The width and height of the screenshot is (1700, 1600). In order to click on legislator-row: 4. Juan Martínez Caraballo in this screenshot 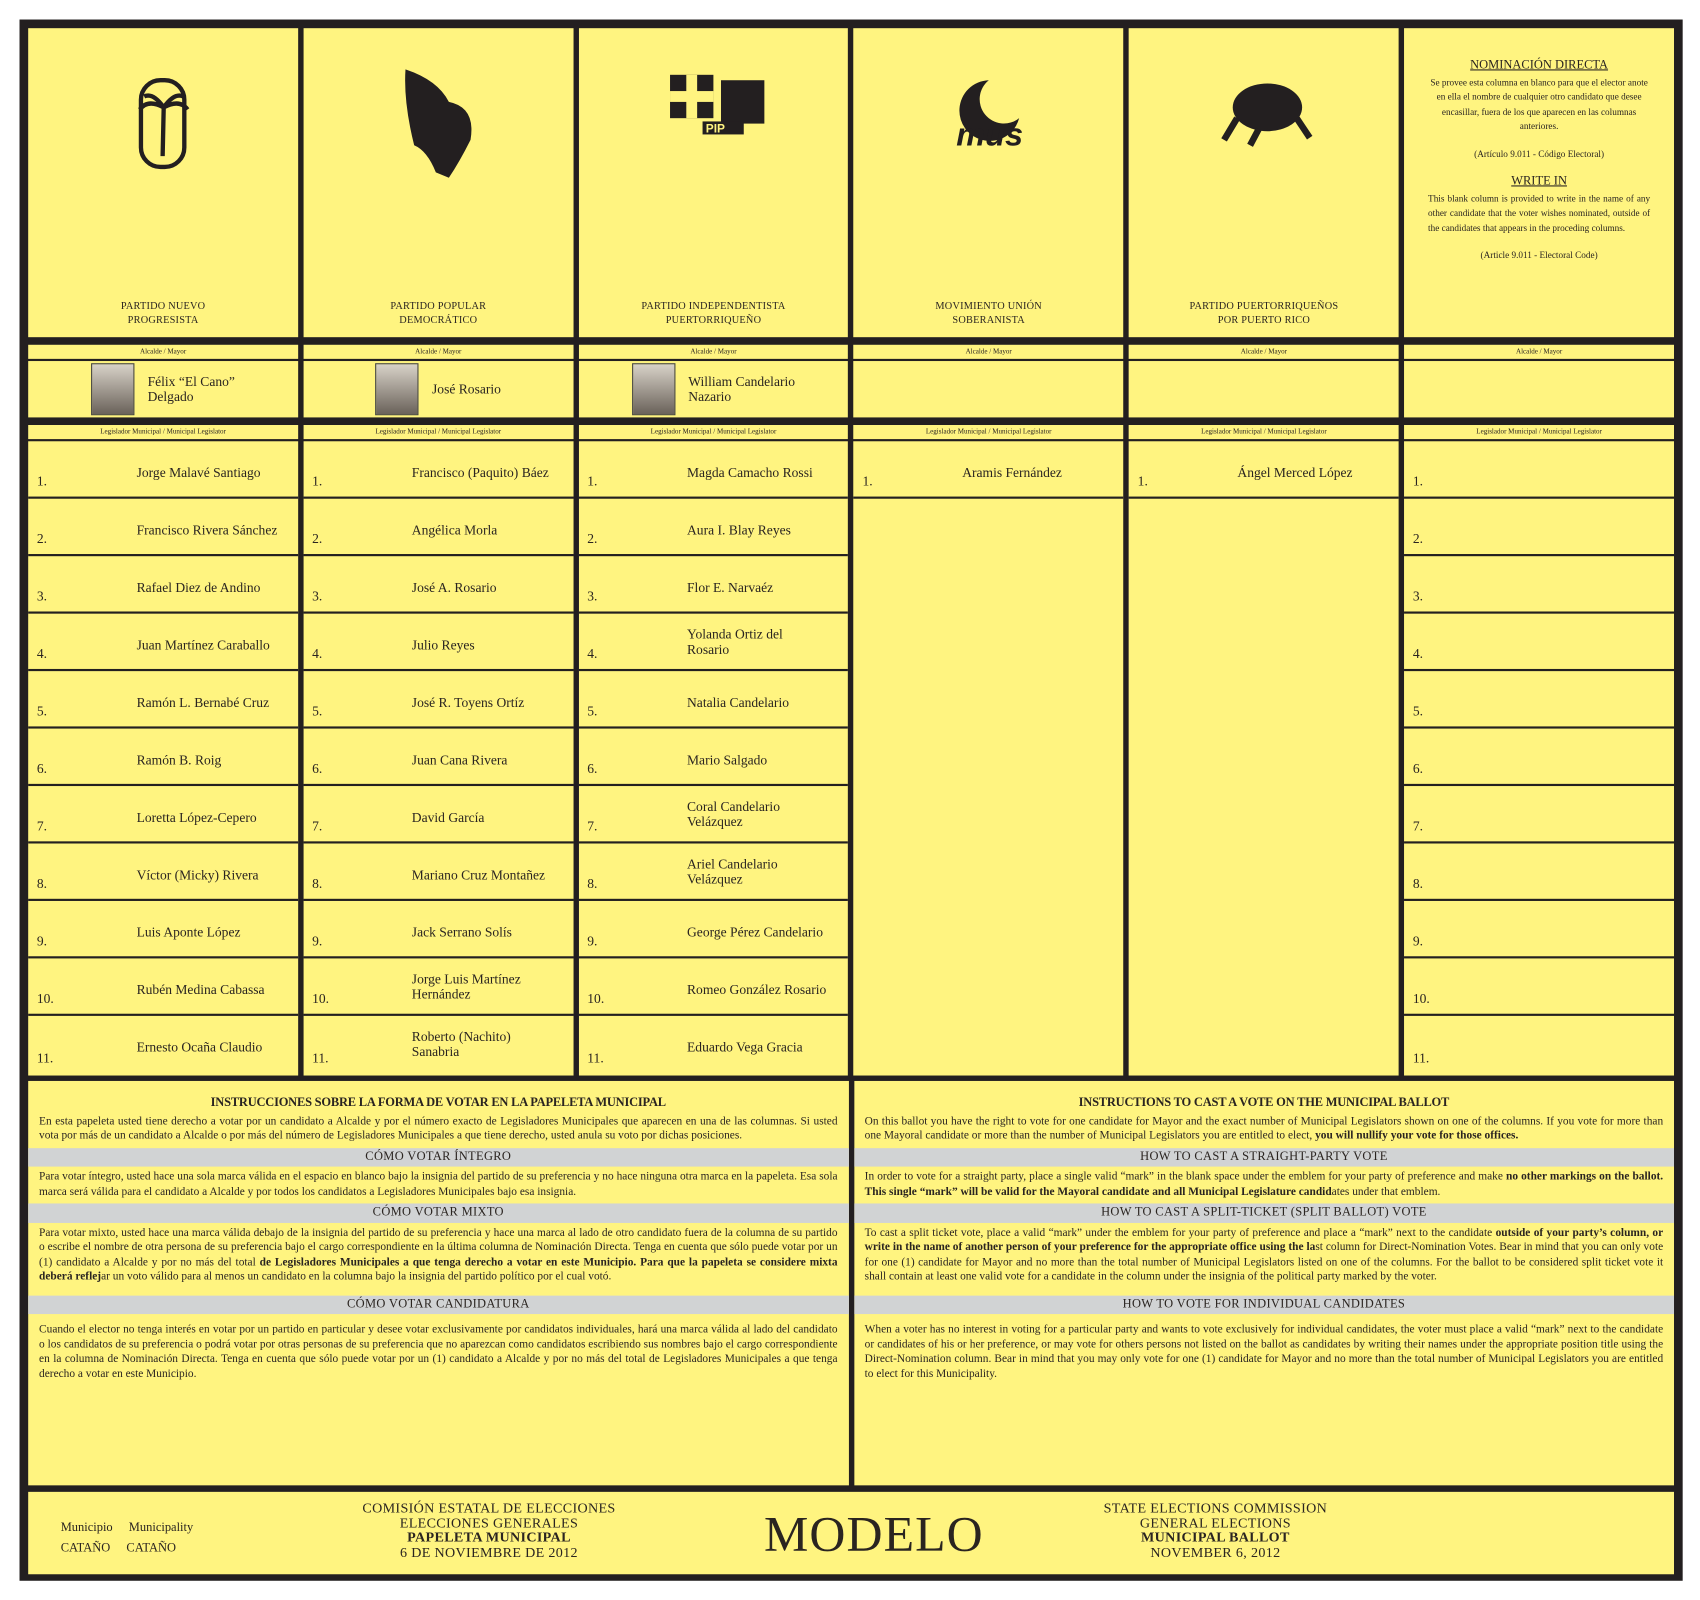, I will do `click(163, 643)`.